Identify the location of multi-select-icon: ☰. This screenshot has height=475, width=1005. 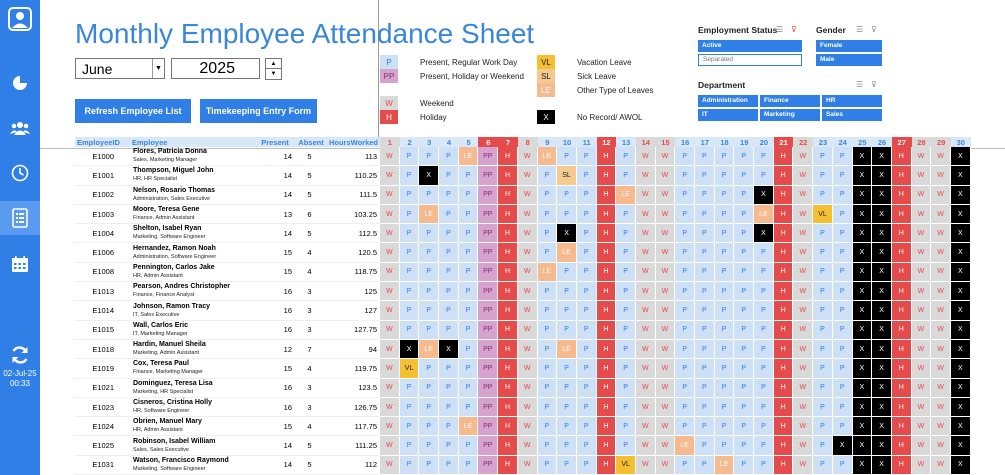
(860, 84).